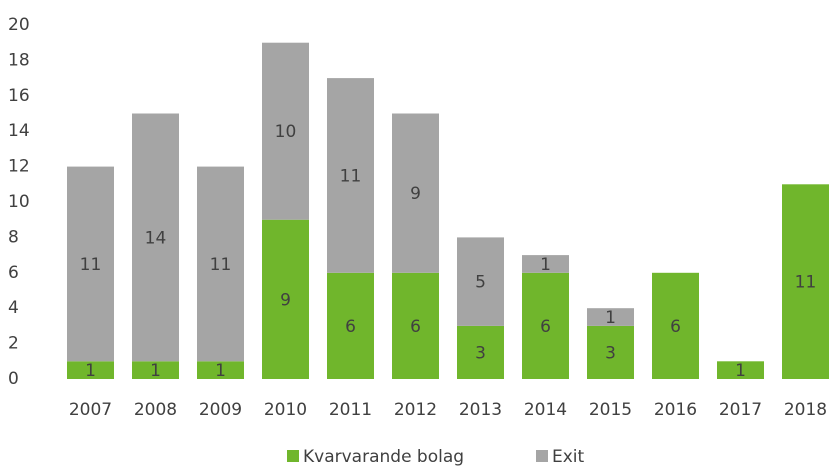 The image size is (840, 468). Describe the element at coordinates (19, 131) in the screenshot. I see `y-tick-label: 14` at that location.